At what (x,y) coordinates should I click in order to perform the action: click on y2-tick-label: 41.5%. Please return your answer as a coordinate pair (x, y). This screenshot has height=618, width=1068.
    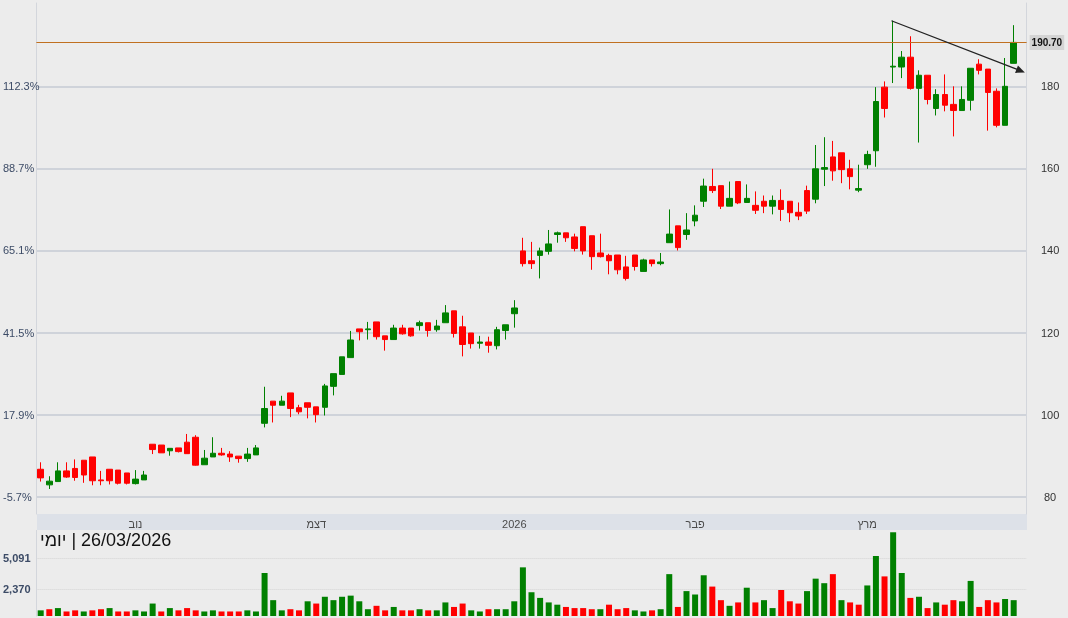
    Looking at the image, I should click on (19, 332).